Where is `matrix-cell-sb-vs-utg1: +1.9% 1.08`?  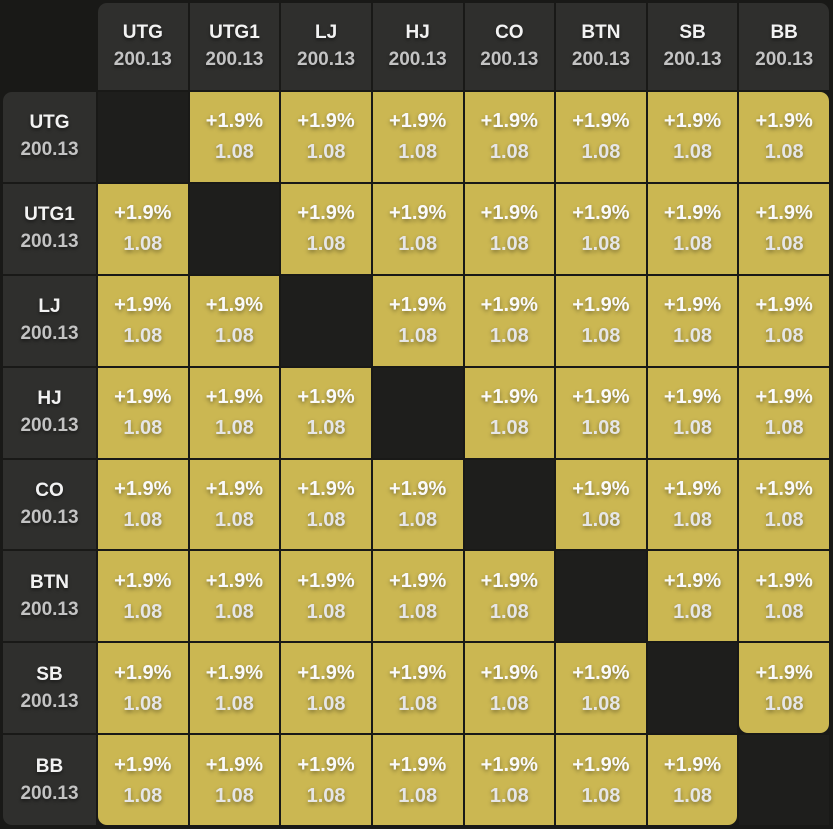
matrix-cell-sb-vs-utg1: +1.9% 1.08 is located at coordinates (234, 688).